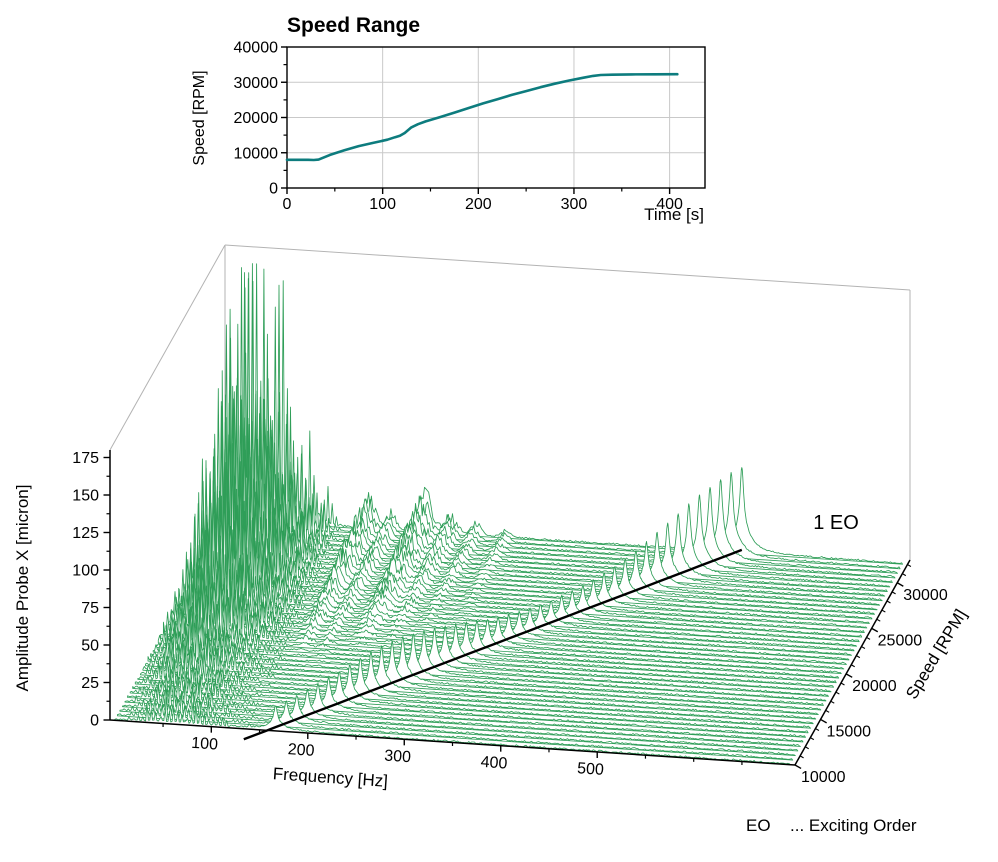 The width and height of the screenshot is (998, 862). I want to click on amp-tick-label: 150, so click(85, 496).